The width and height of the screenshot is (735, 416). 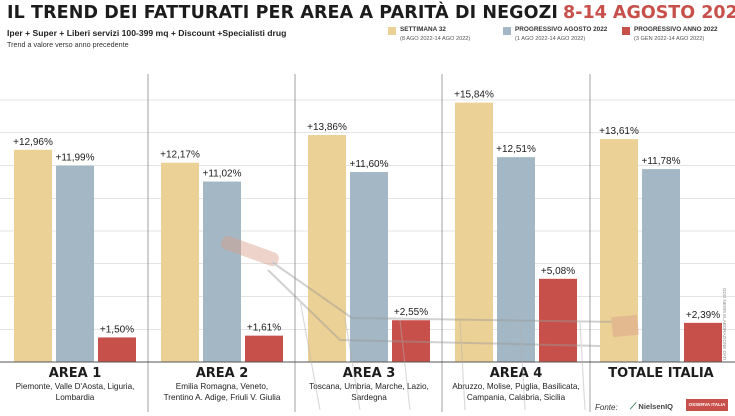 I want to click on category-detail: Emilia Romagna, Veneto,, so click(x=222, y=386).